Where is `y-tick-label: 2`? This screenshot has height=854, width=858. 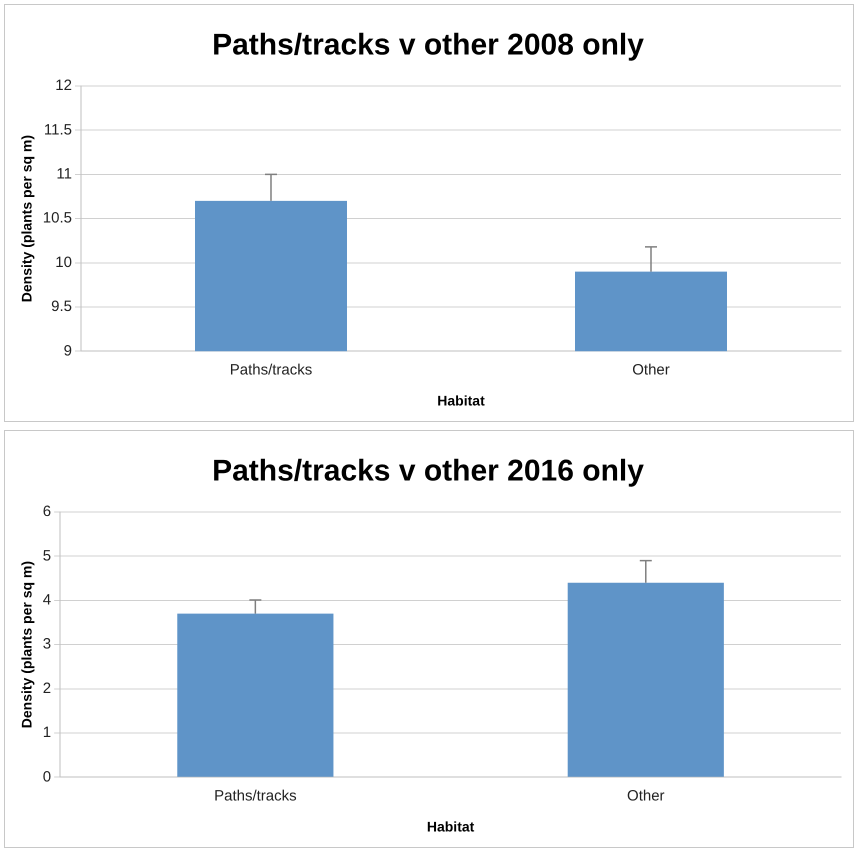 y-tick-label: 2 is located at coordinates (47, 688).